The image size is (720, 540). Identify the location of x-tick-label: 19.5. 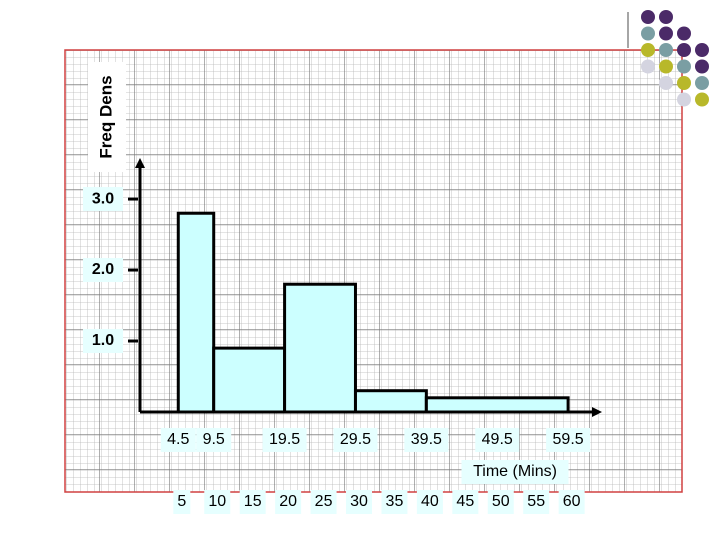
(284, 439).